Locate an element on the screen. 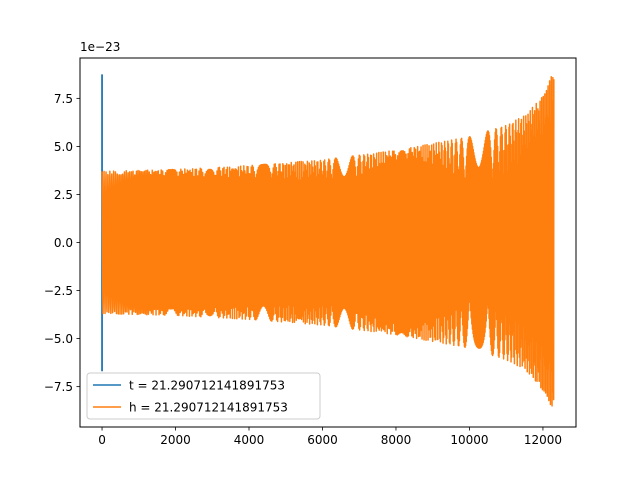  y-tick-label: 0.0 is located at coordinates (63, 243).